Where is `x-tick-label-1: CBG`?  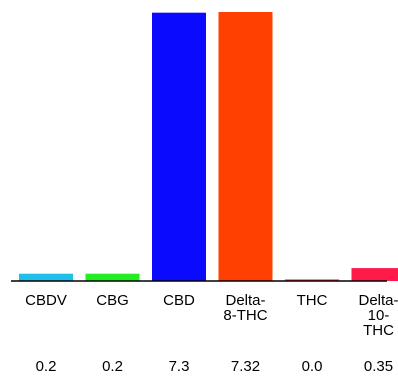
x-tick-label-1: CBG is located at coordinates (112, 300).